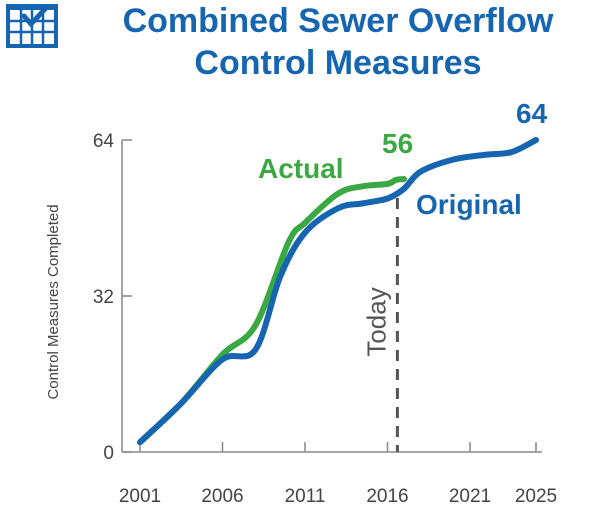 Image resolution: width=600 pixels, height=514 pixels. Describe the element at coordinates (469, 204) in the screenshot. I see `legend-label-original: Original` at that location.